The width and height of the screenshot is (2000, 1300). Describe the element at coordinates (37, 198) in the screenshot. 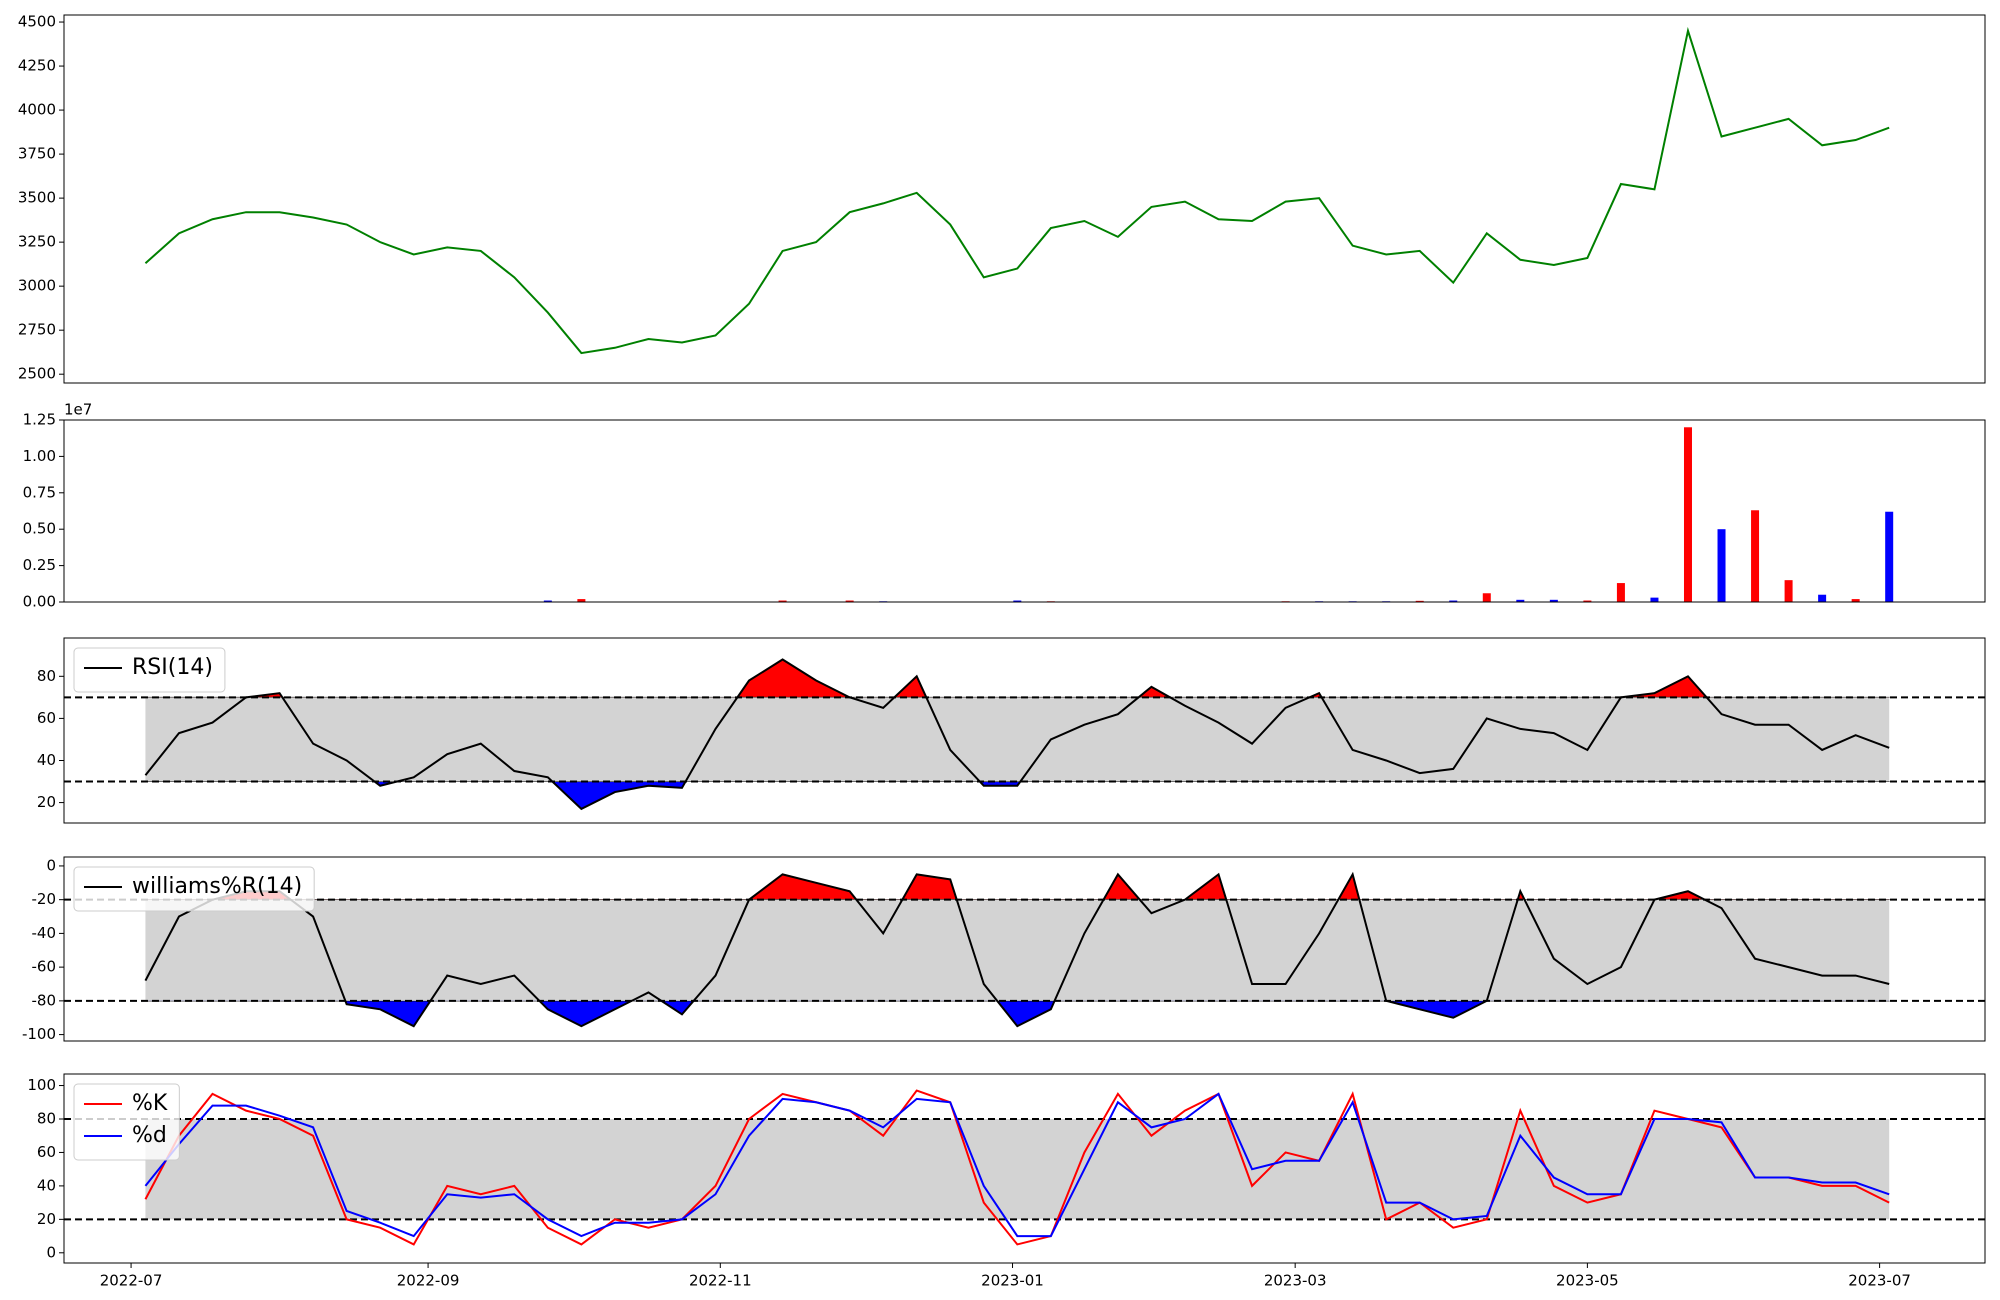

I see `y-tick-label: 3500` at that location.